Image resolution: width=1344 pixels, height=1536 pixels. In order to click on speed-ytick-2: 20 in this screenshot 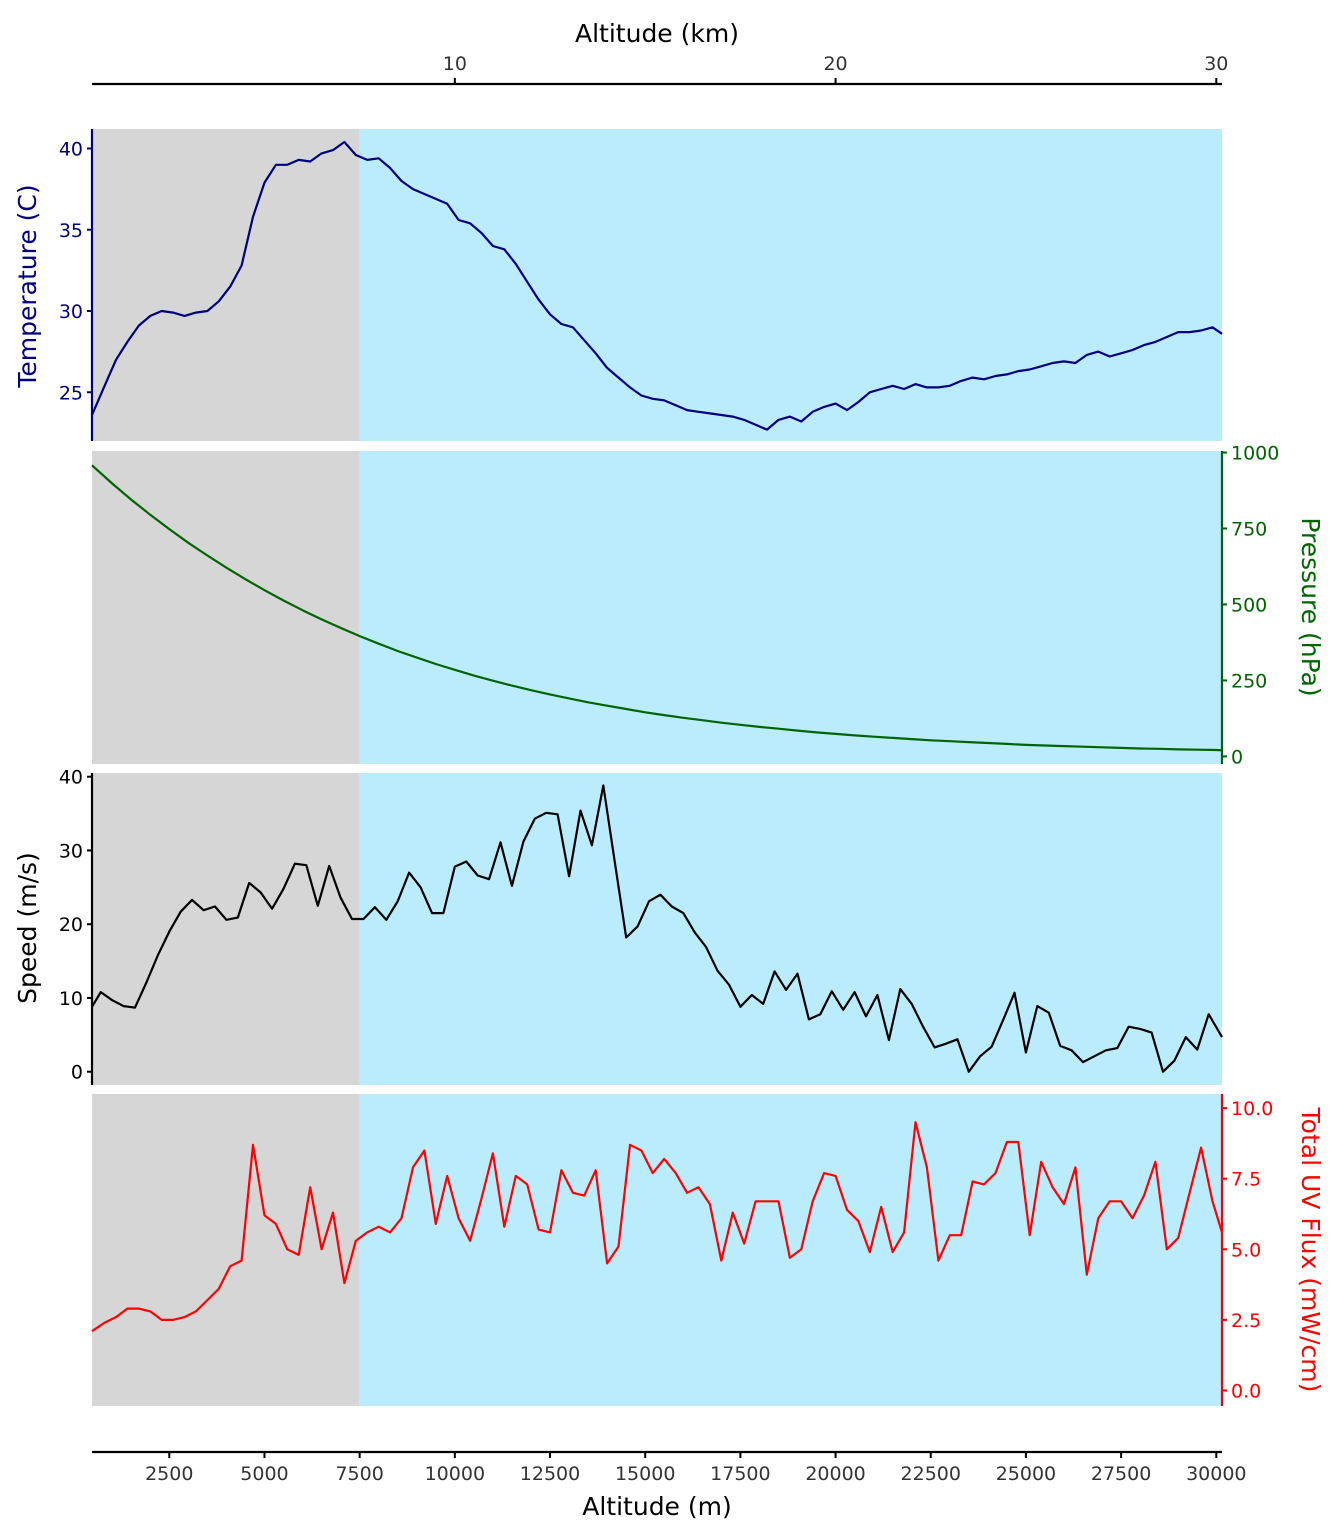, I will do `click(75, 925)`.